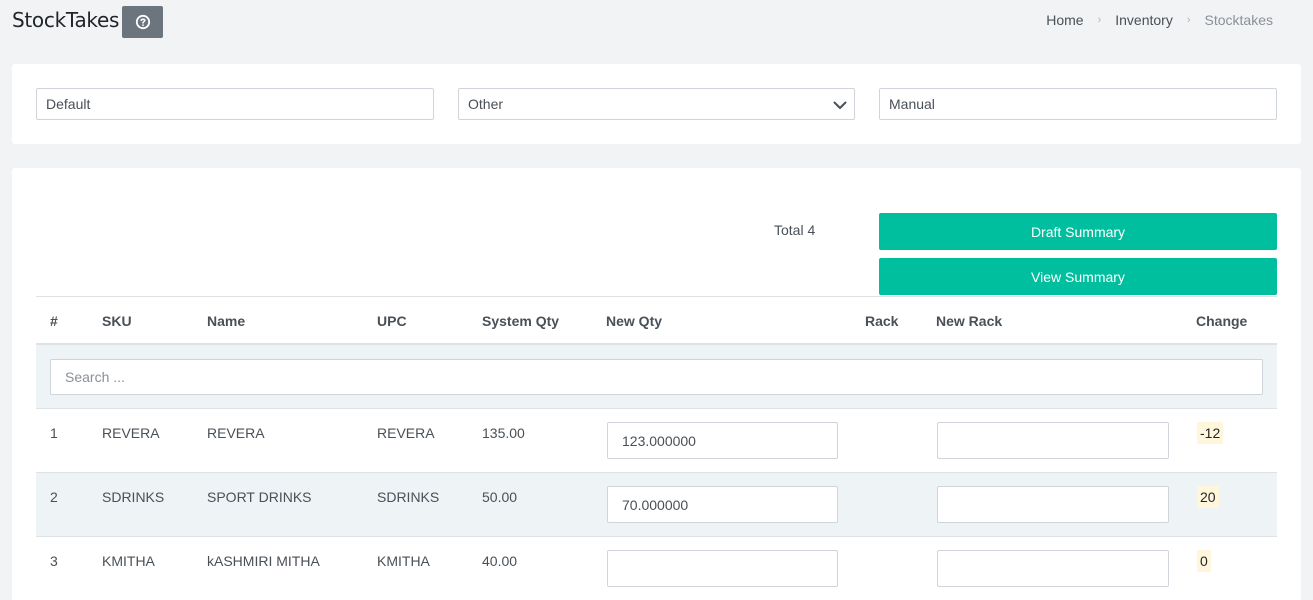 The width and height of the screenshot is (1313, 600). Describe the element at coordinates (634, 321) in the screenshot. I see `header-new-qty: New Qty` at that location.